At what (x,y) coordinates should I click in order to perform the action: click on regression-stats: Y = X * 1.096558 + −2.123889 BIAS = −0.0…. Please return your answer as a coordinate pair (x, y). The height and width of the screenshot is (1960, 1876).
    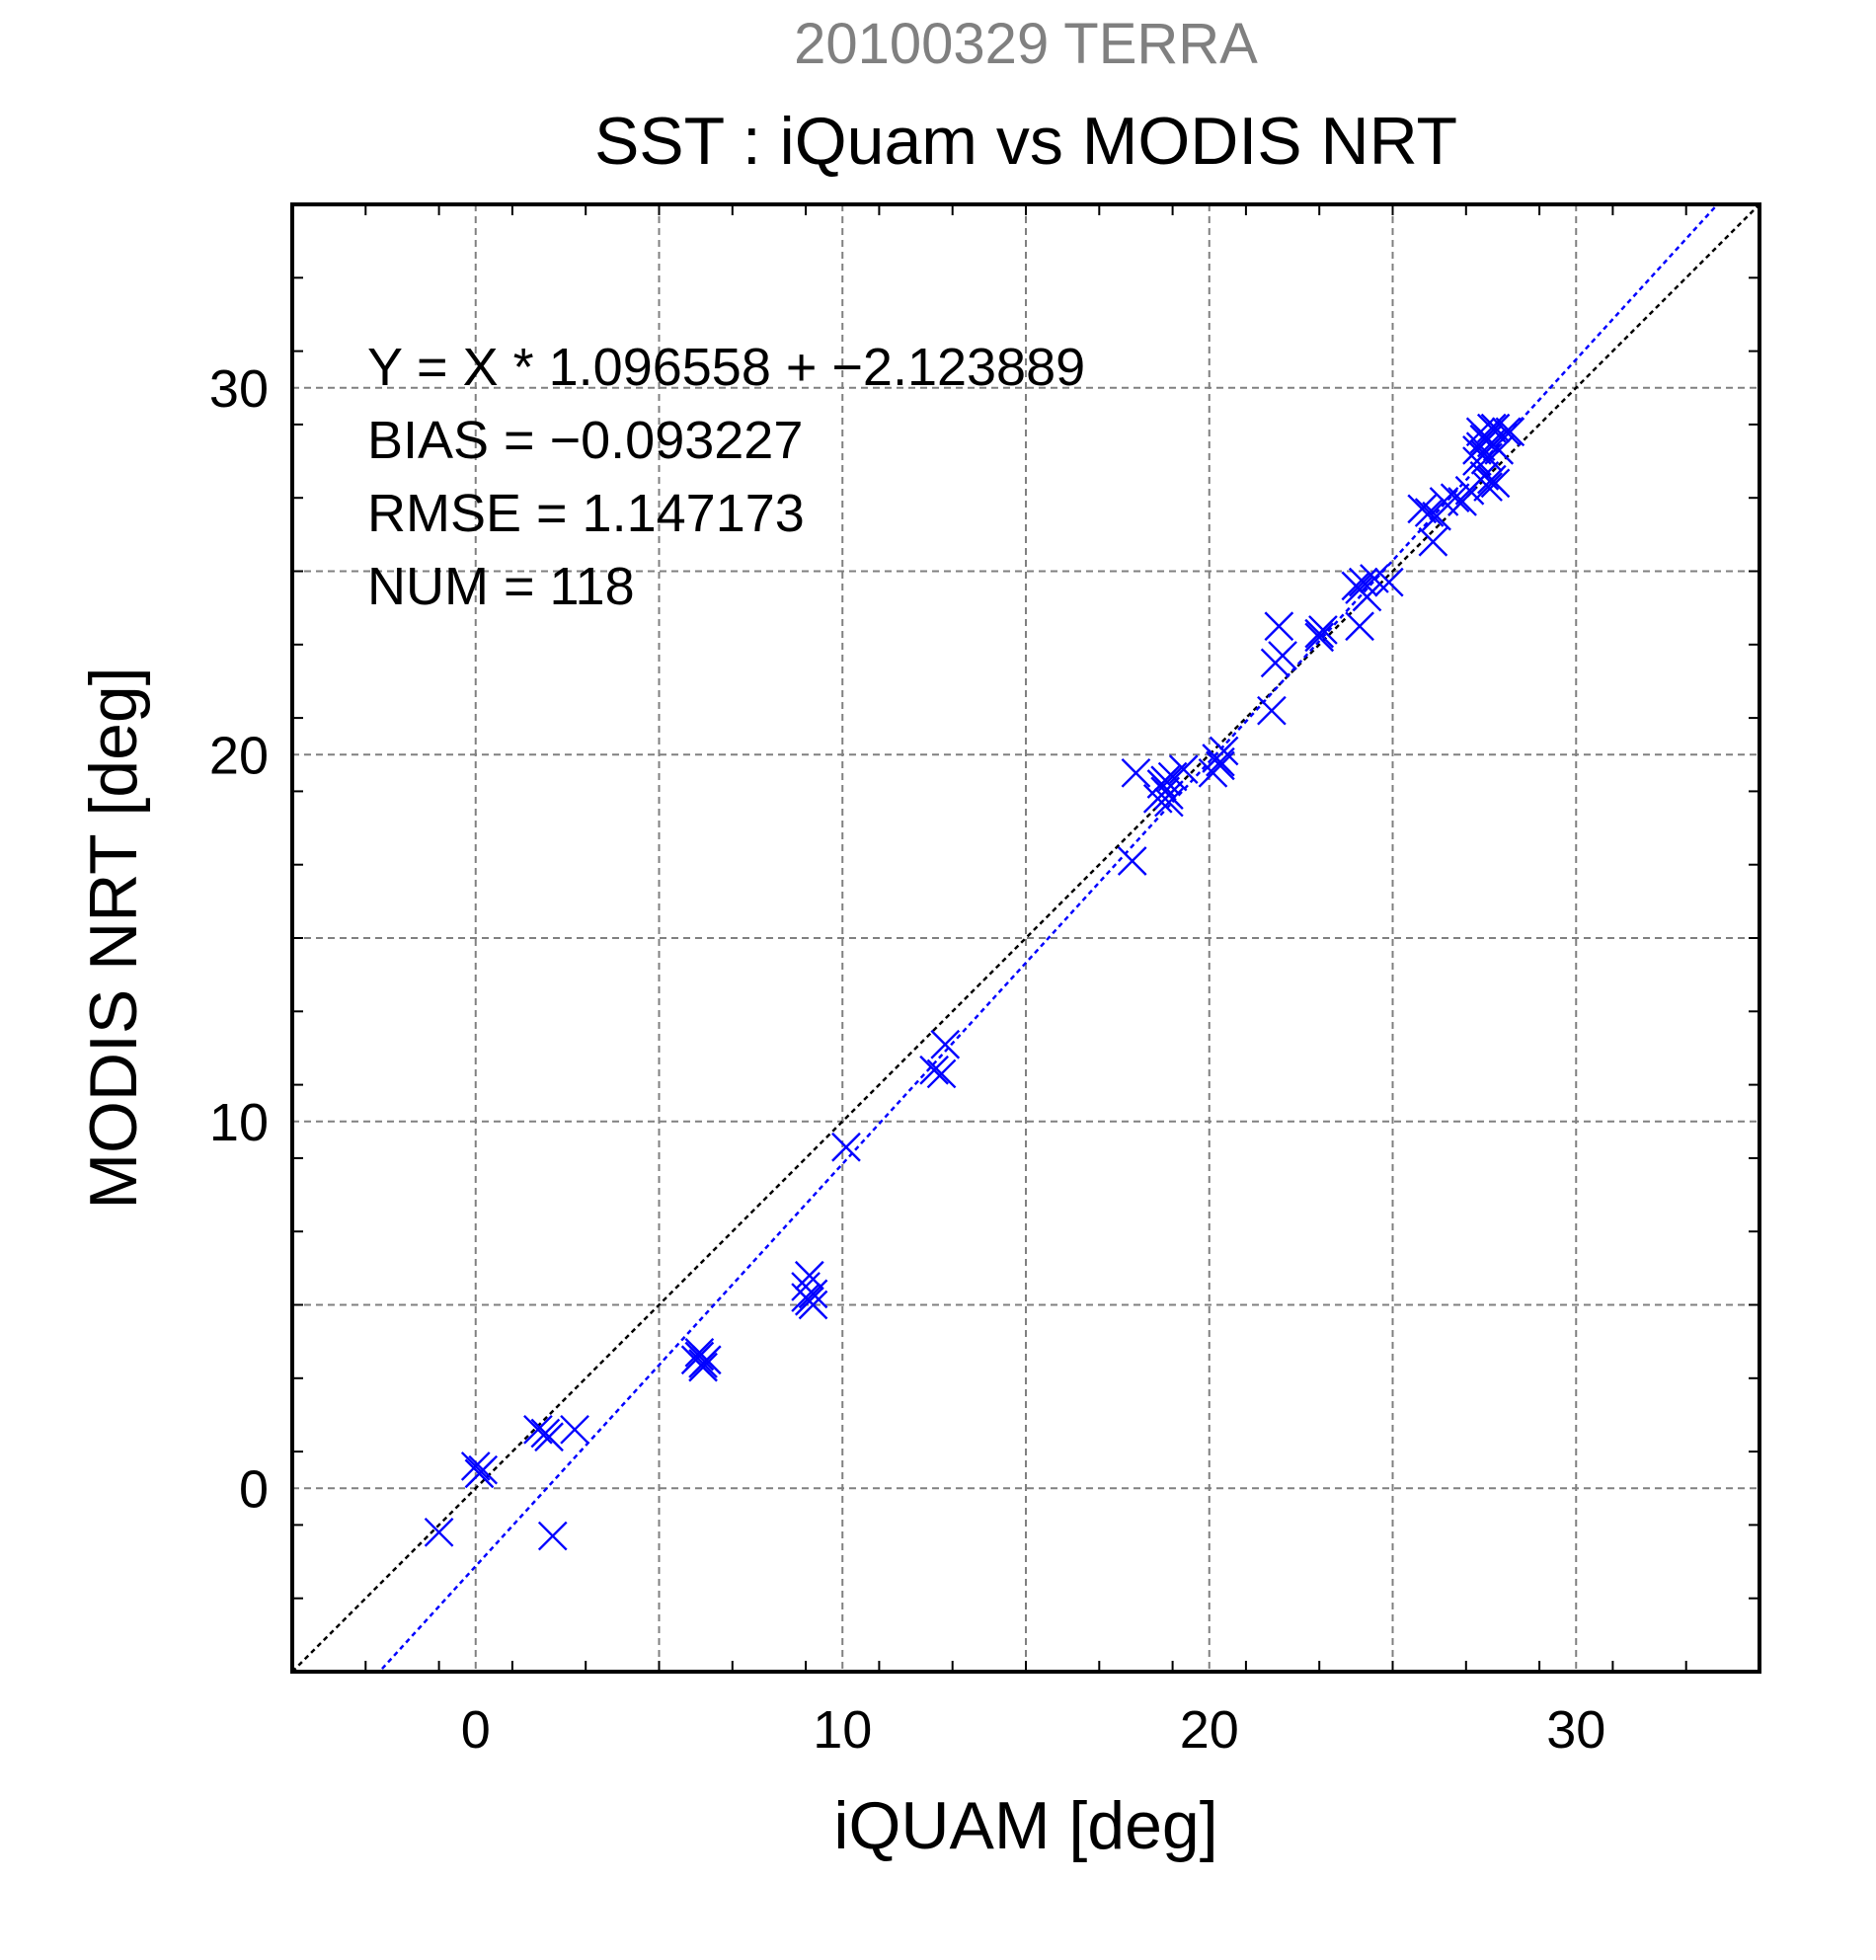
    Looking at the image, I should click on (726, 477).